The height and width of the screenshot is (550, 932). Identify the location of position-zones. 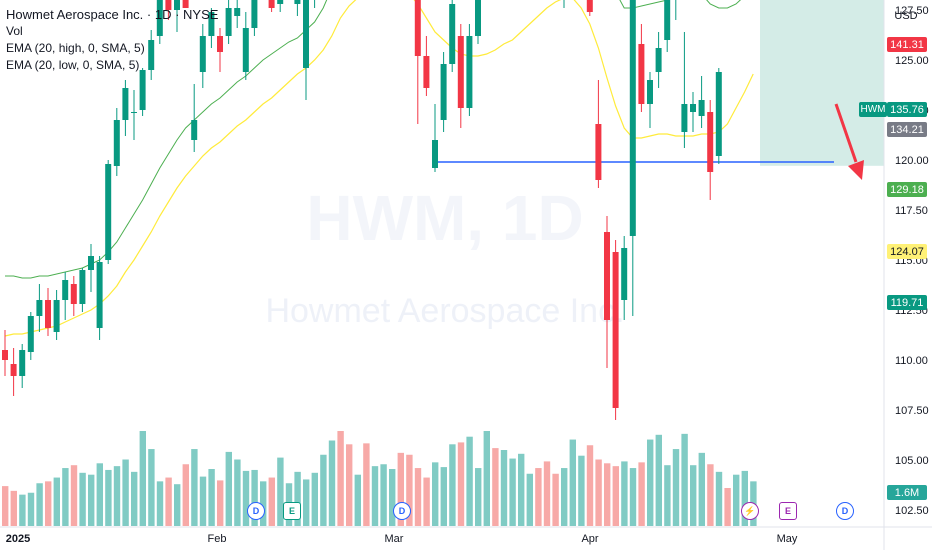
(822, 83).